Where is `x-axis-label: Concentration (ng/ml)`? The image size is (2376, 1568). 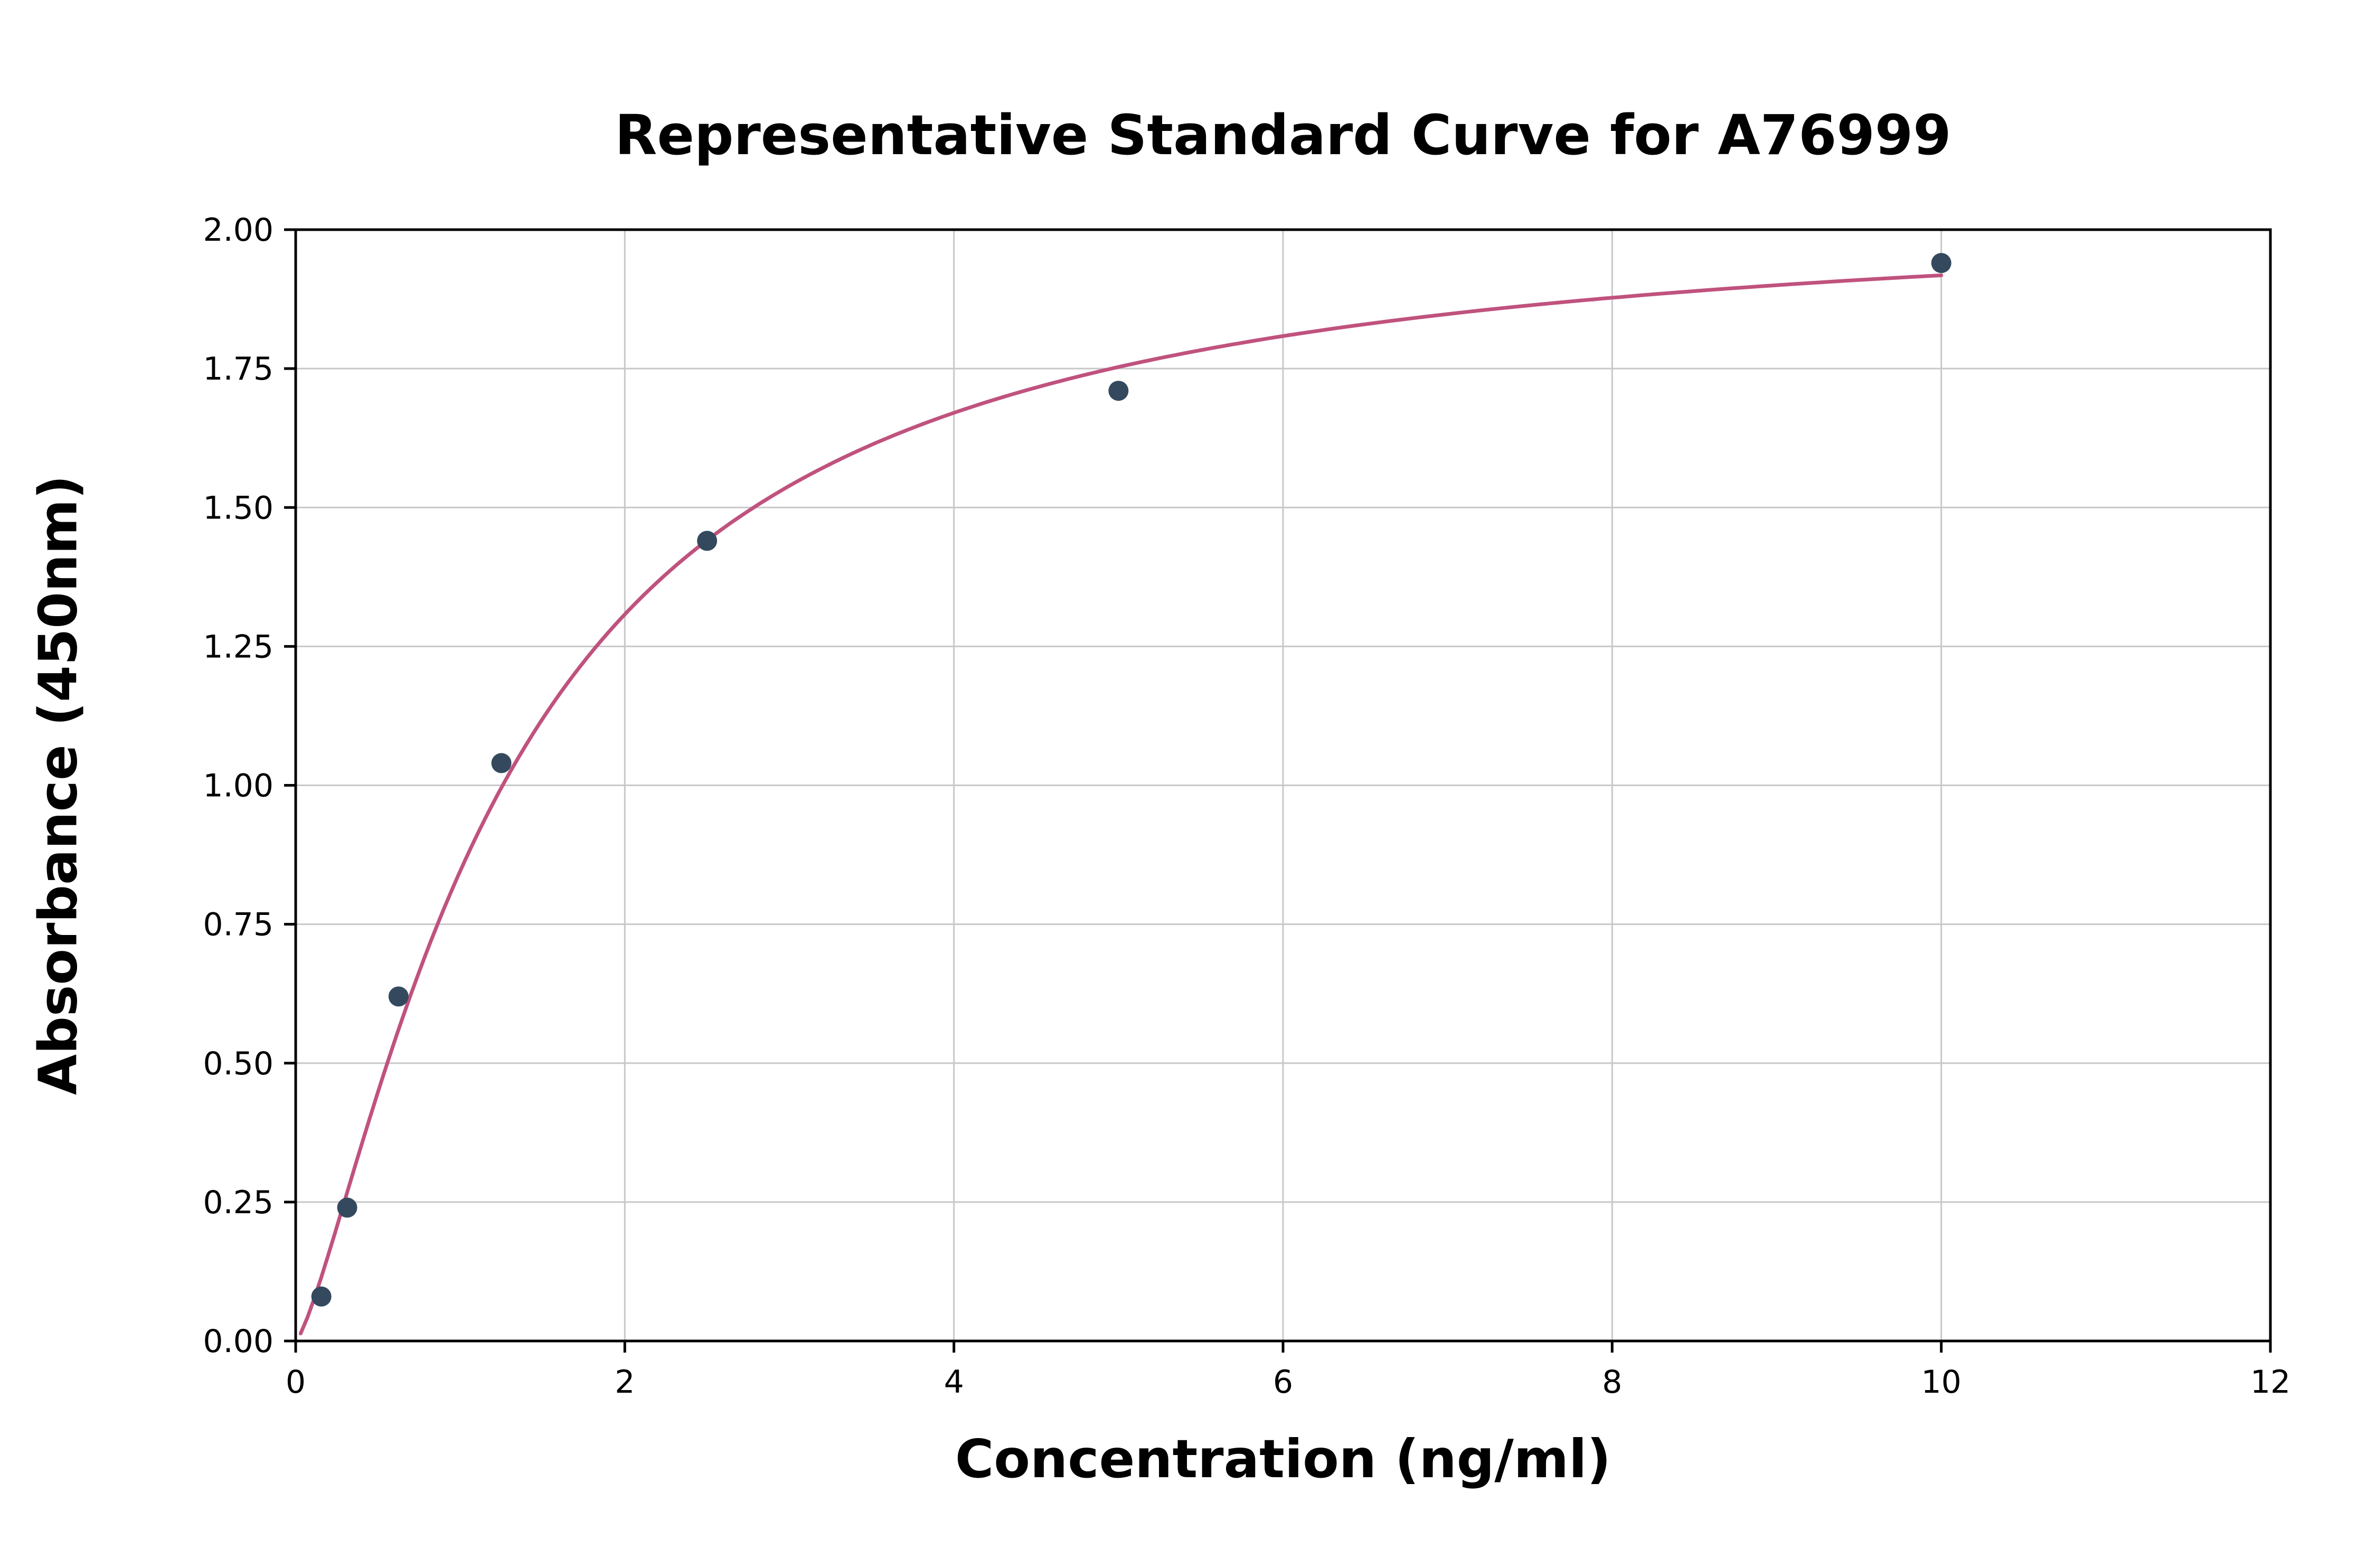 x-axis-label: Concentration (ng/ml) is located at coordinates (1283, 1459).